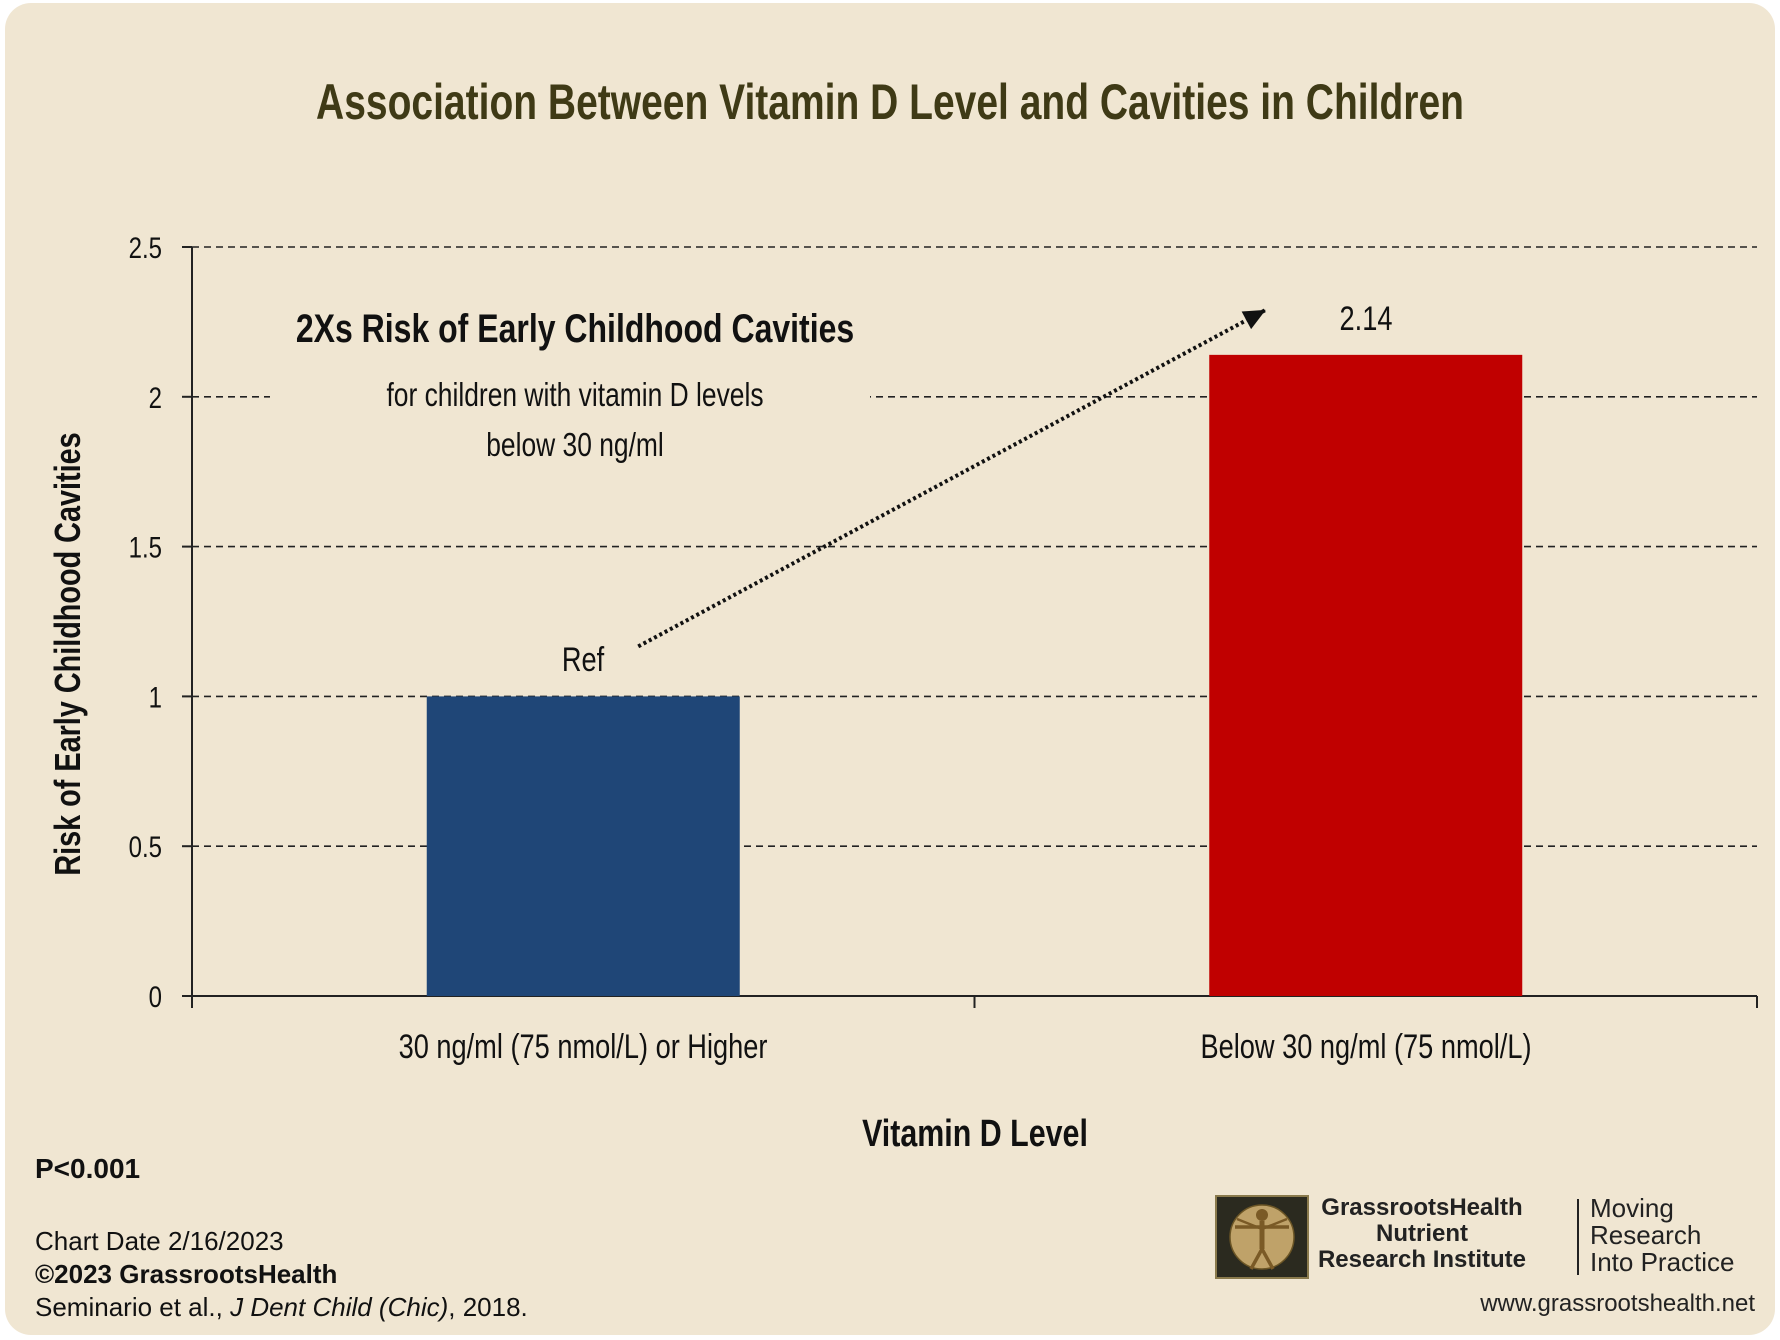  Describe the element at coordinates (145, 547) in the screenshot. I see `y-tick-label: 1.5` at that location.